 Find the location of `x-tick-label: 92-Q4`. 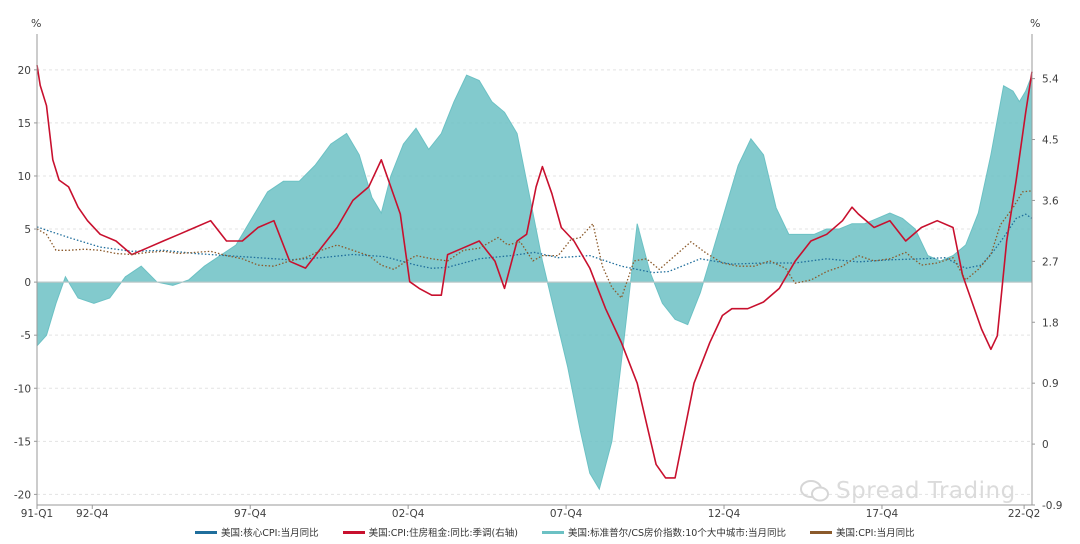

x-tick-label: 92-Q4 is located at coordinates (92, 514).